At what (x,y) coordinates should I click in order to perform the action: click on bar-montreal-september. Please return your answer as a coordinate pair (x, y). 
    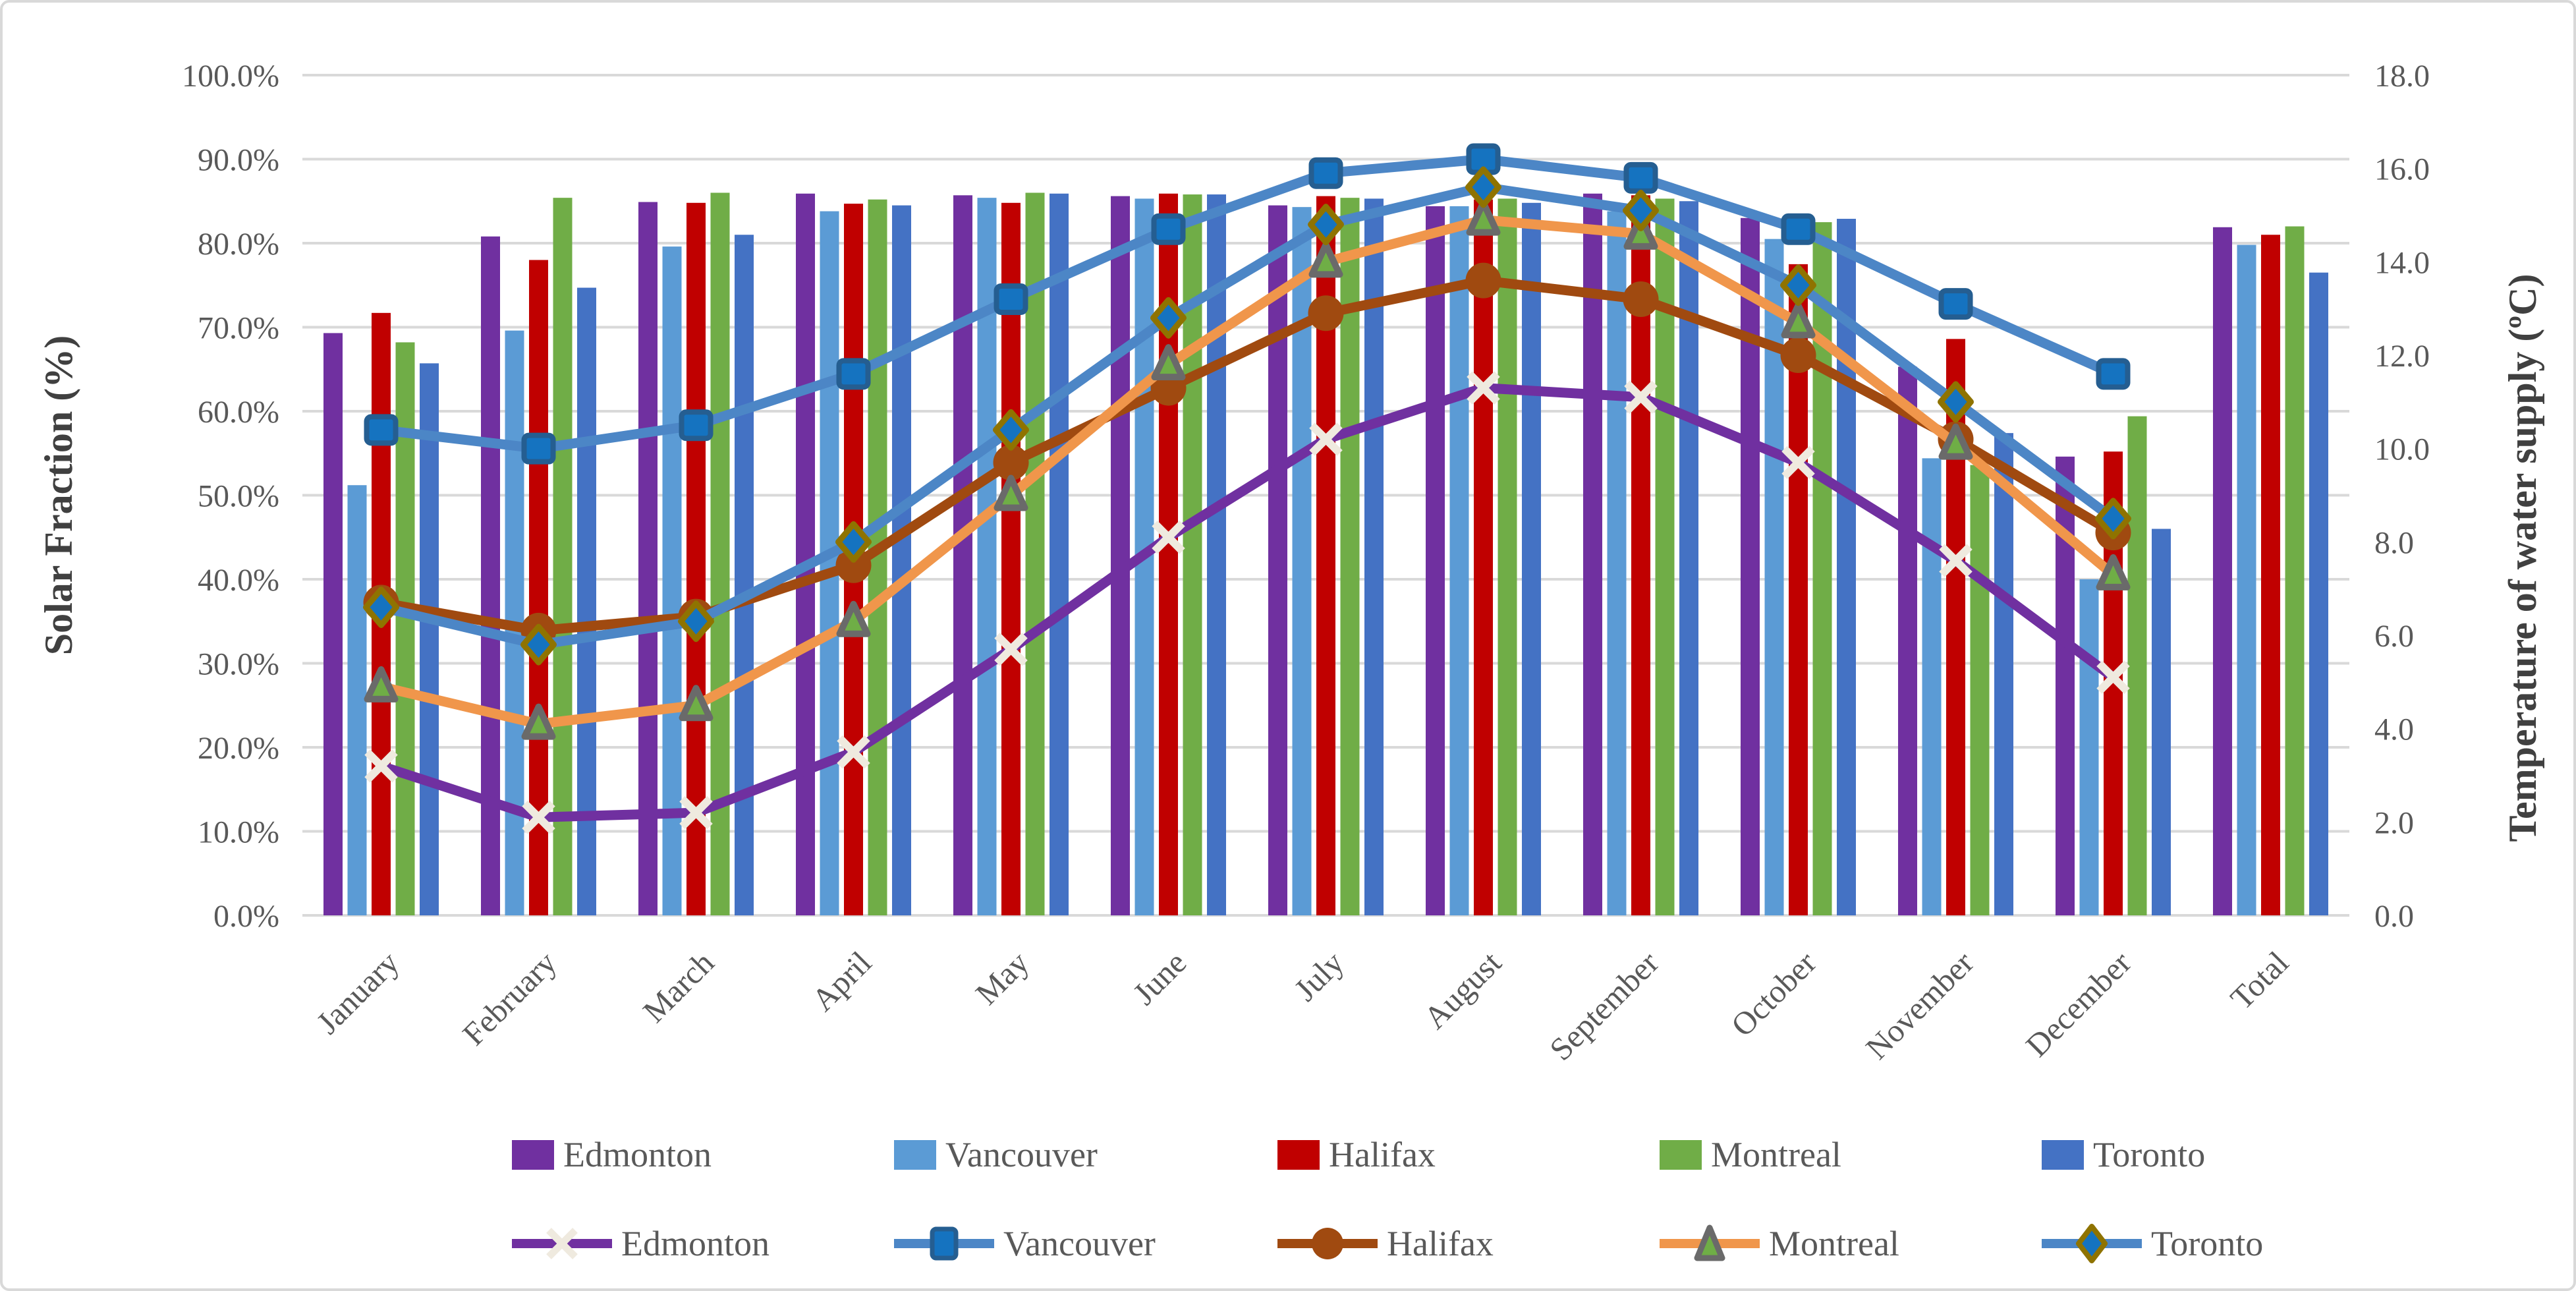
    Looking at the image, I should click on (1665, 556).